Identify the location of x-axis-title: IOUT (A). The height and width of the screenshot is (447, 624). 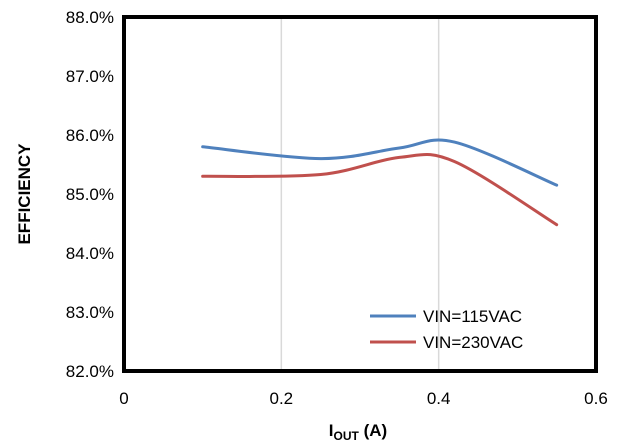
(358, 432).